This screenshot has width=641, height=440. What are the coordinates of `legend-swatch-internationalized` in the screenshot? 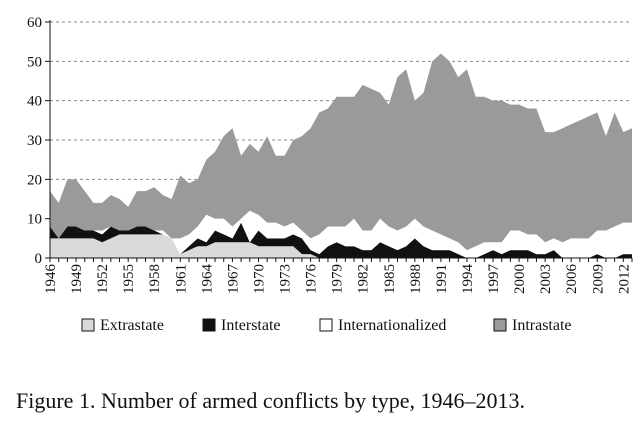 It's located at (326, 325).